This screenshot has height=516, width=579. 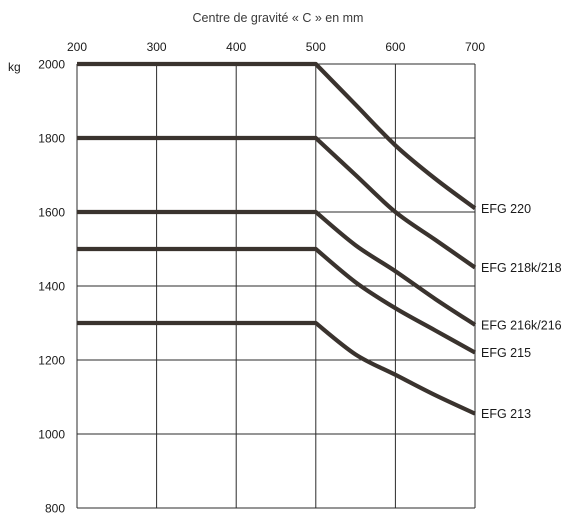 What do you see at coordinates (55, 509) in the screenshot?
I see `y-tick-label-800: 800` at bounding box center [55, 509].